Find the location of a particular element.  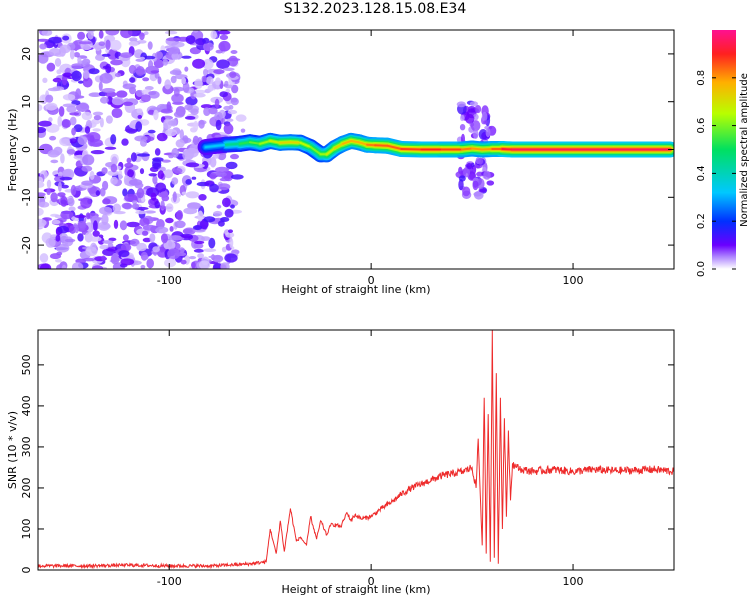

y-tick-label: 100 is located at coordinates (26, 528).